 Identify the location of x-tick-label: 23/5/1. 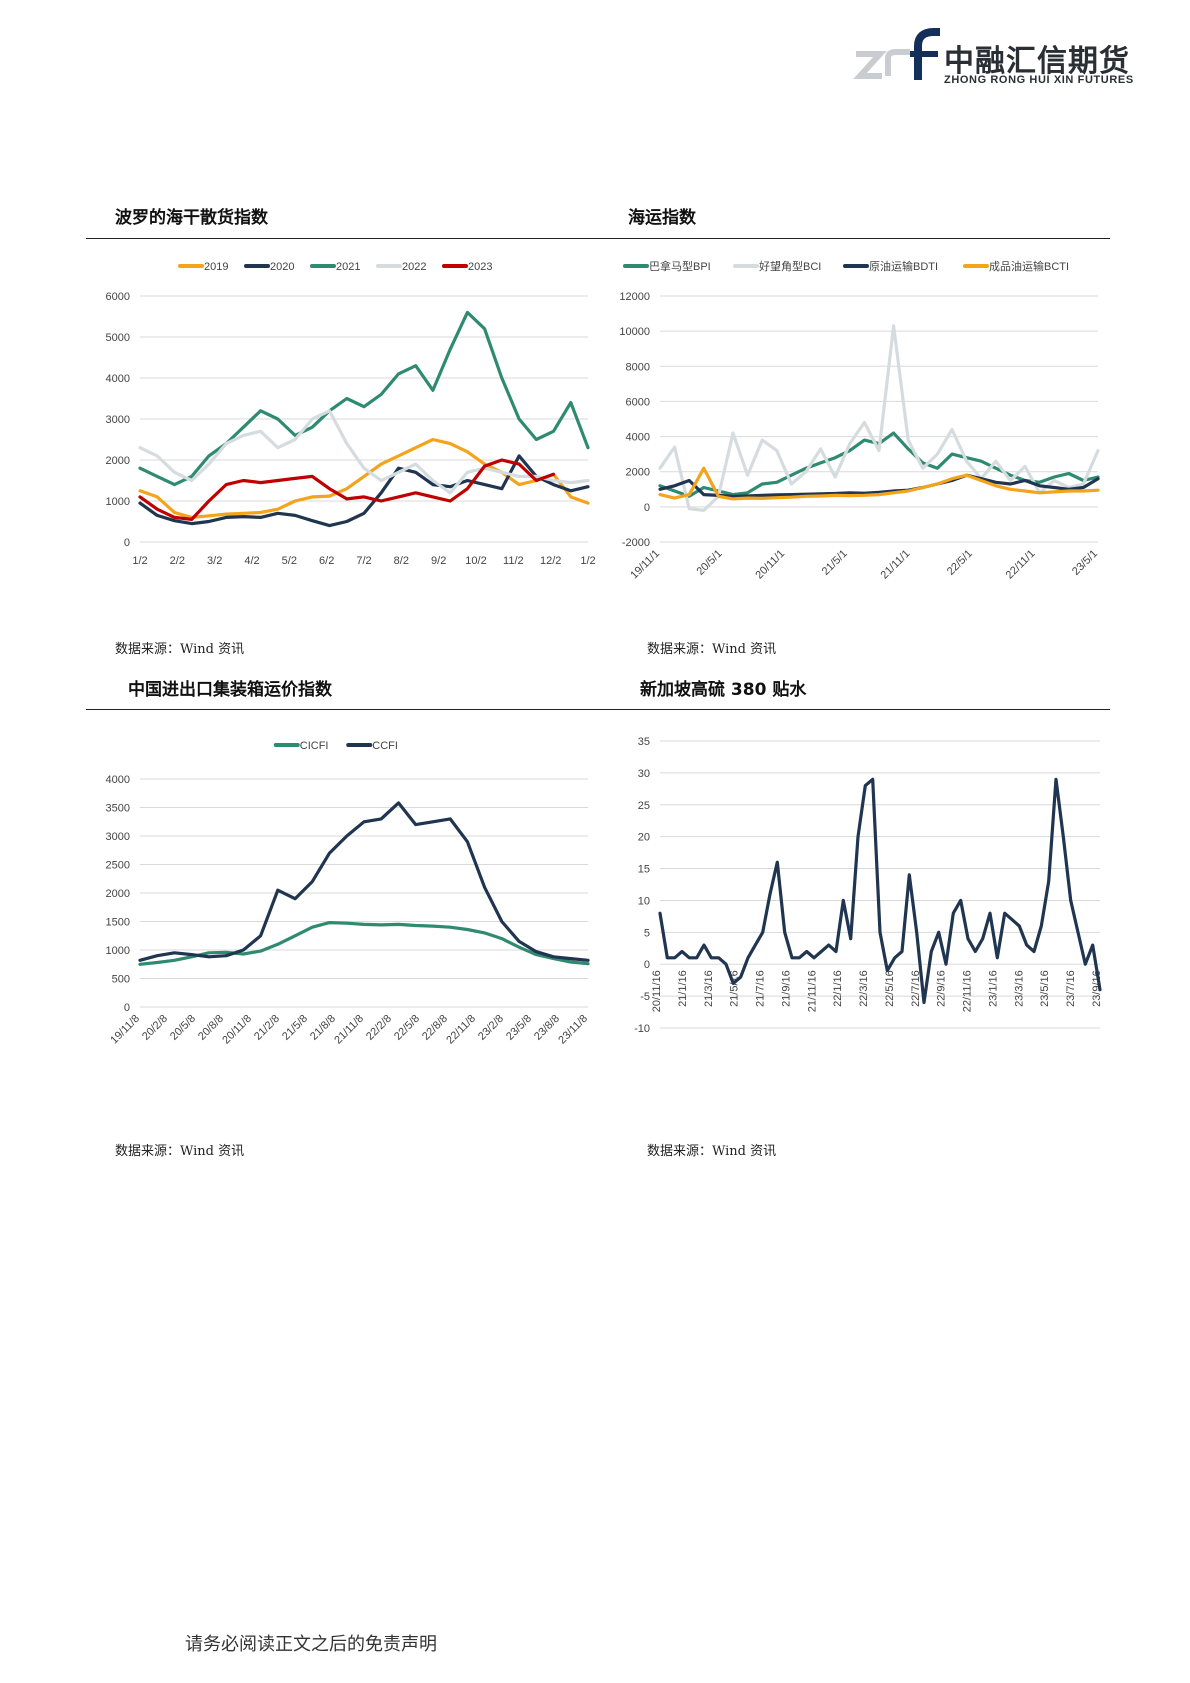
(1085, 563).